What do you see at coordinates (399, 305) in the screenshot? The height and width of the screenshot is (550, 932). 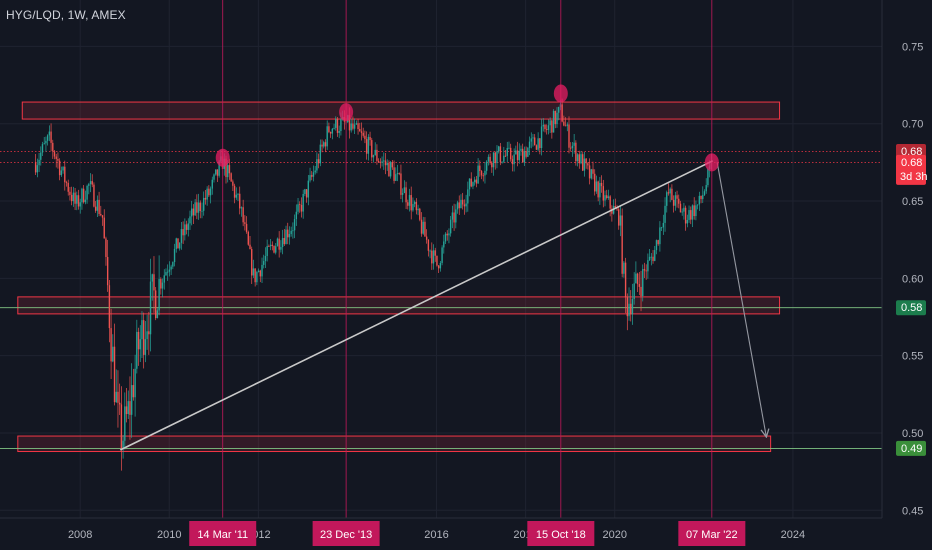 I see `zone-rect` at bounding box center [399, 305].